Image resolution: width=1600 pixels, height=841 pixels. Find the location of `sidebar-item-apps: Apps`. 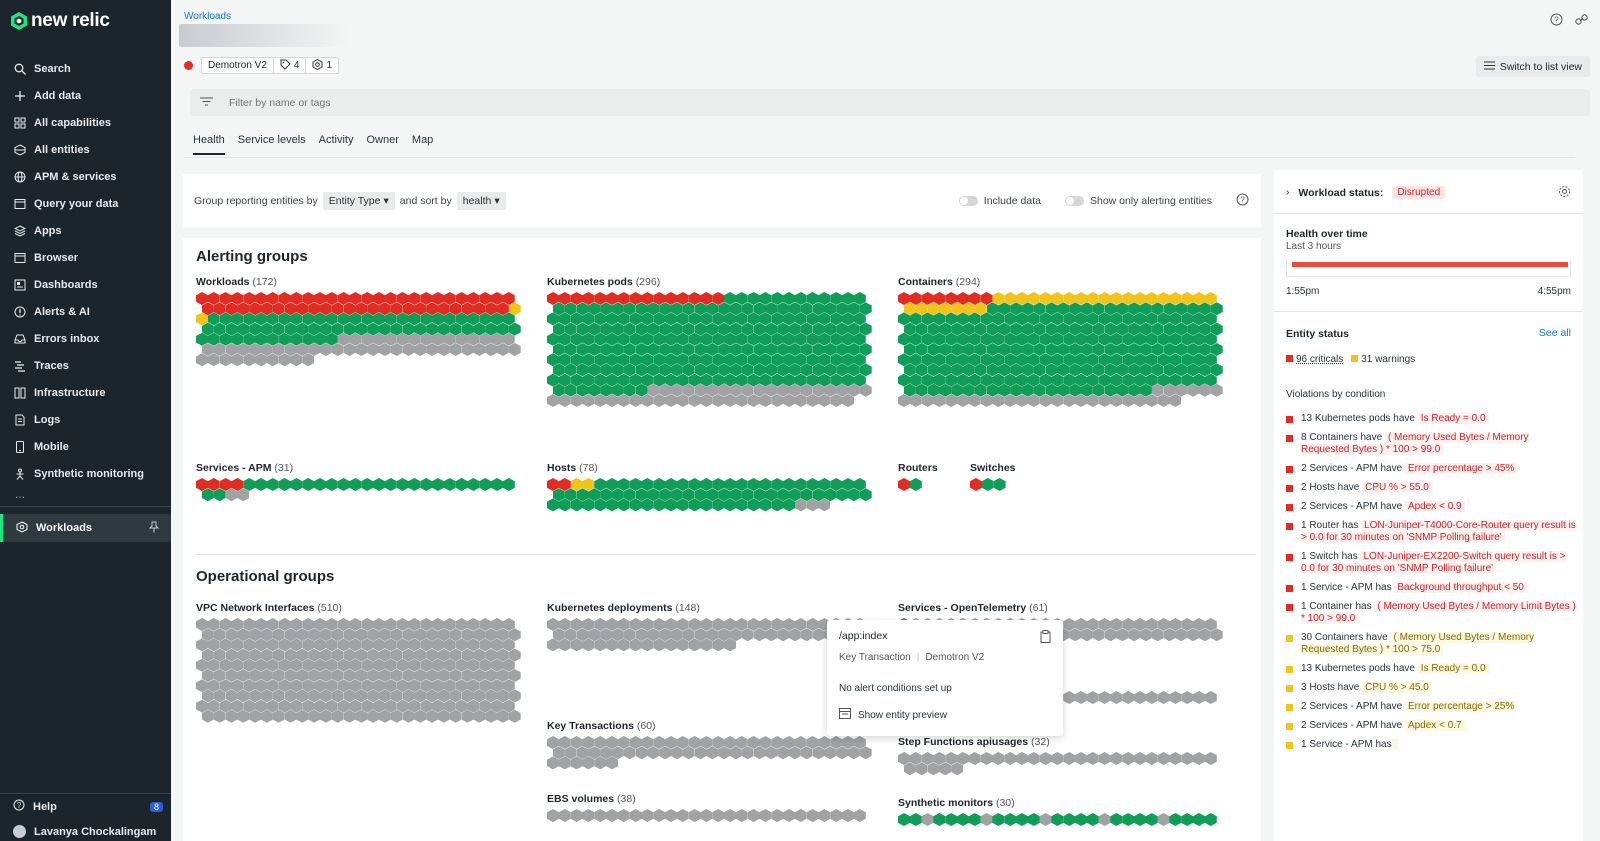

sidebar-item-apps: Apps is located at coordinates (85, 230).